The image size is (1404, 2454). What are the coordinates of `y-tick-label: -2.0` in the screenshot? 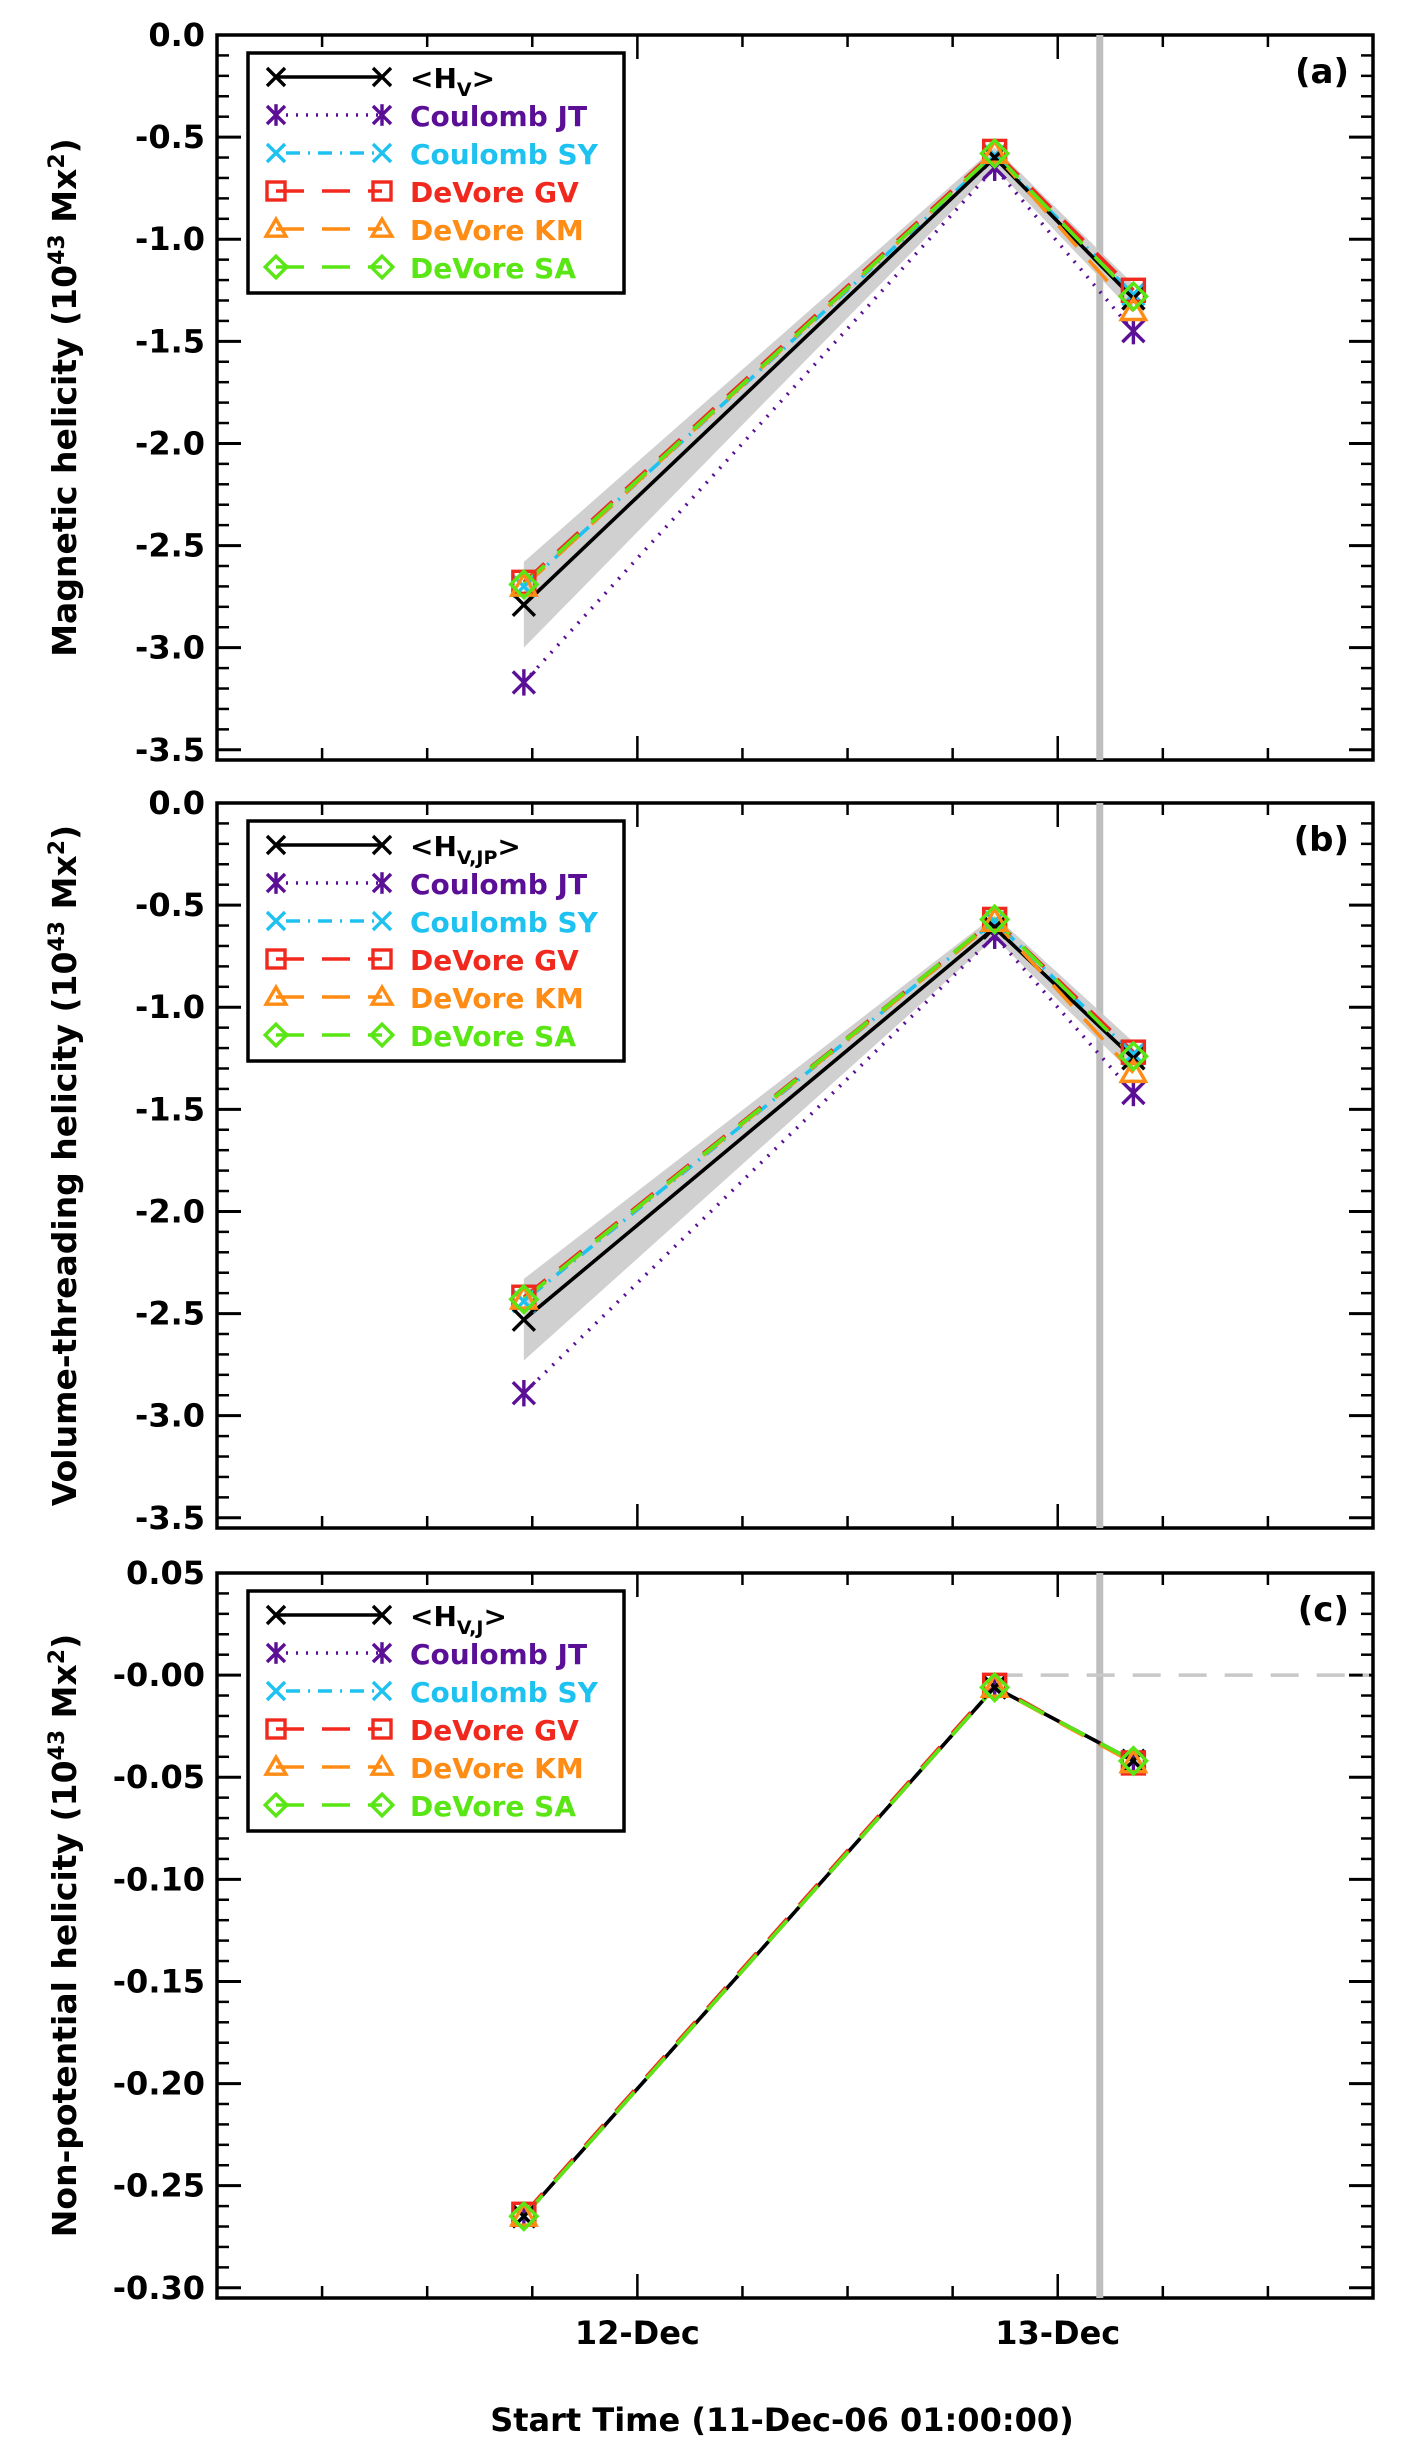 It's located at (170, 443).